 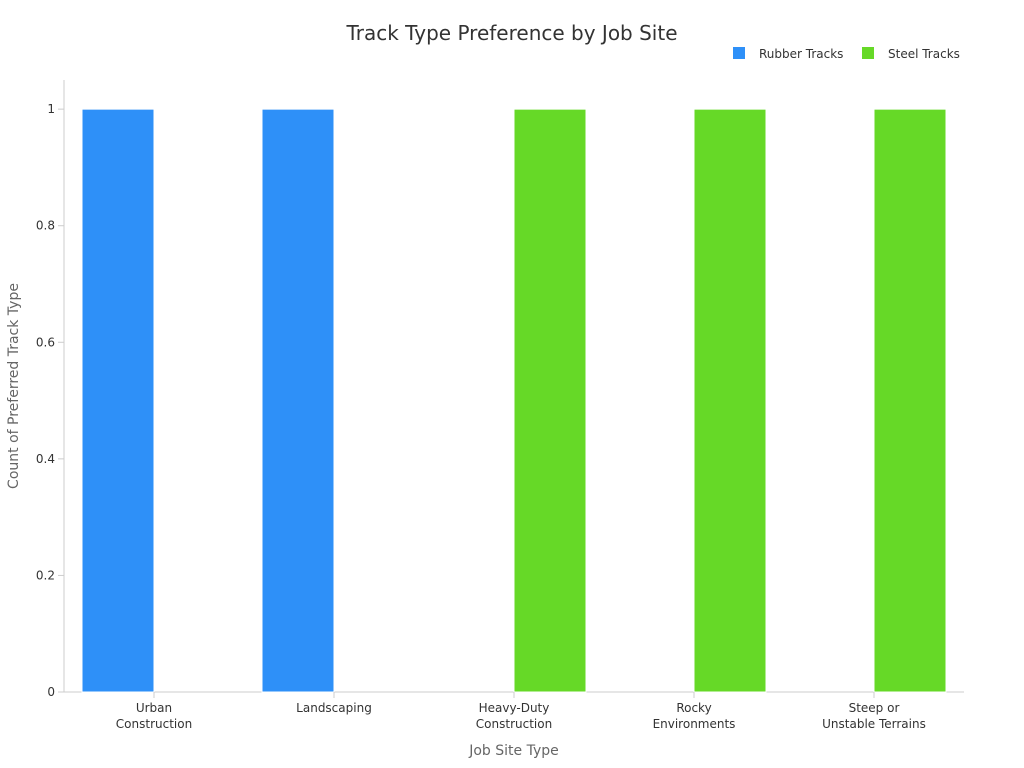 What do you see at coordinates (511, 33) in the screenshot?
I see `chart-title: Track Type Preference by Job Site` at bounding box center [511, 33].